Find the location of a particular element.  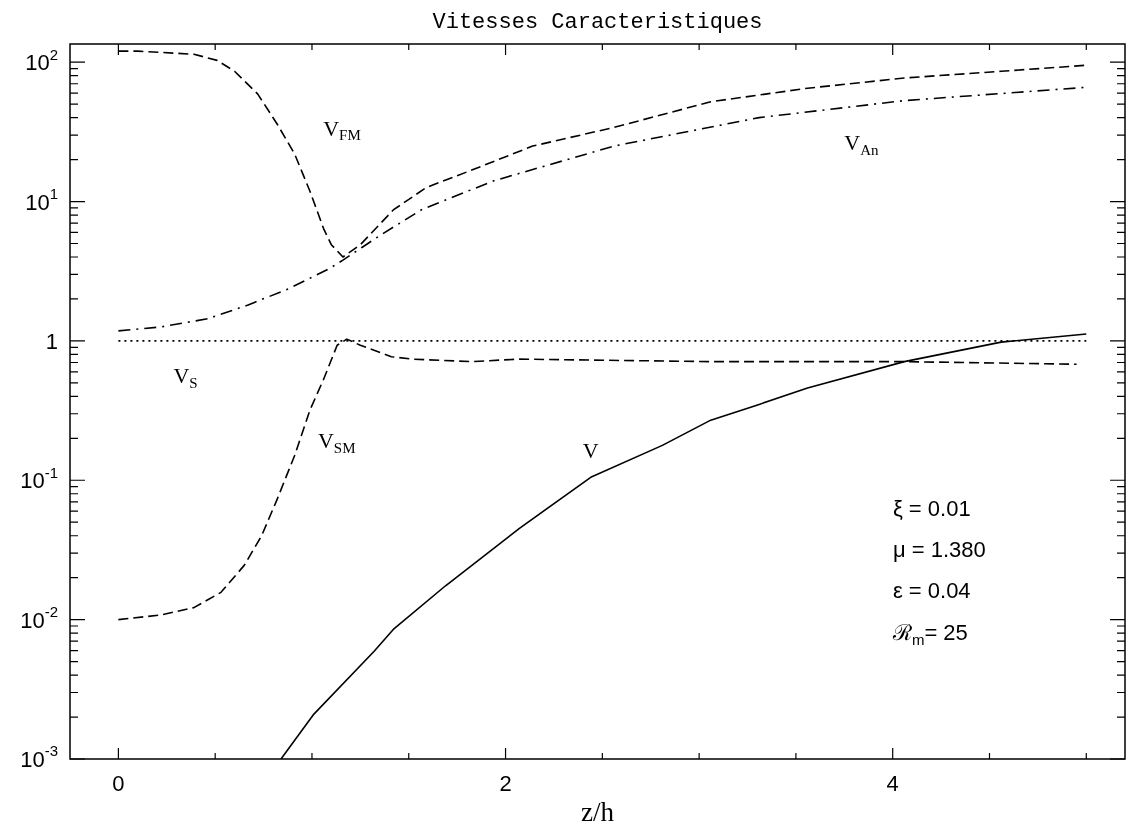

series-label: V is located at coordinates (590, 451).